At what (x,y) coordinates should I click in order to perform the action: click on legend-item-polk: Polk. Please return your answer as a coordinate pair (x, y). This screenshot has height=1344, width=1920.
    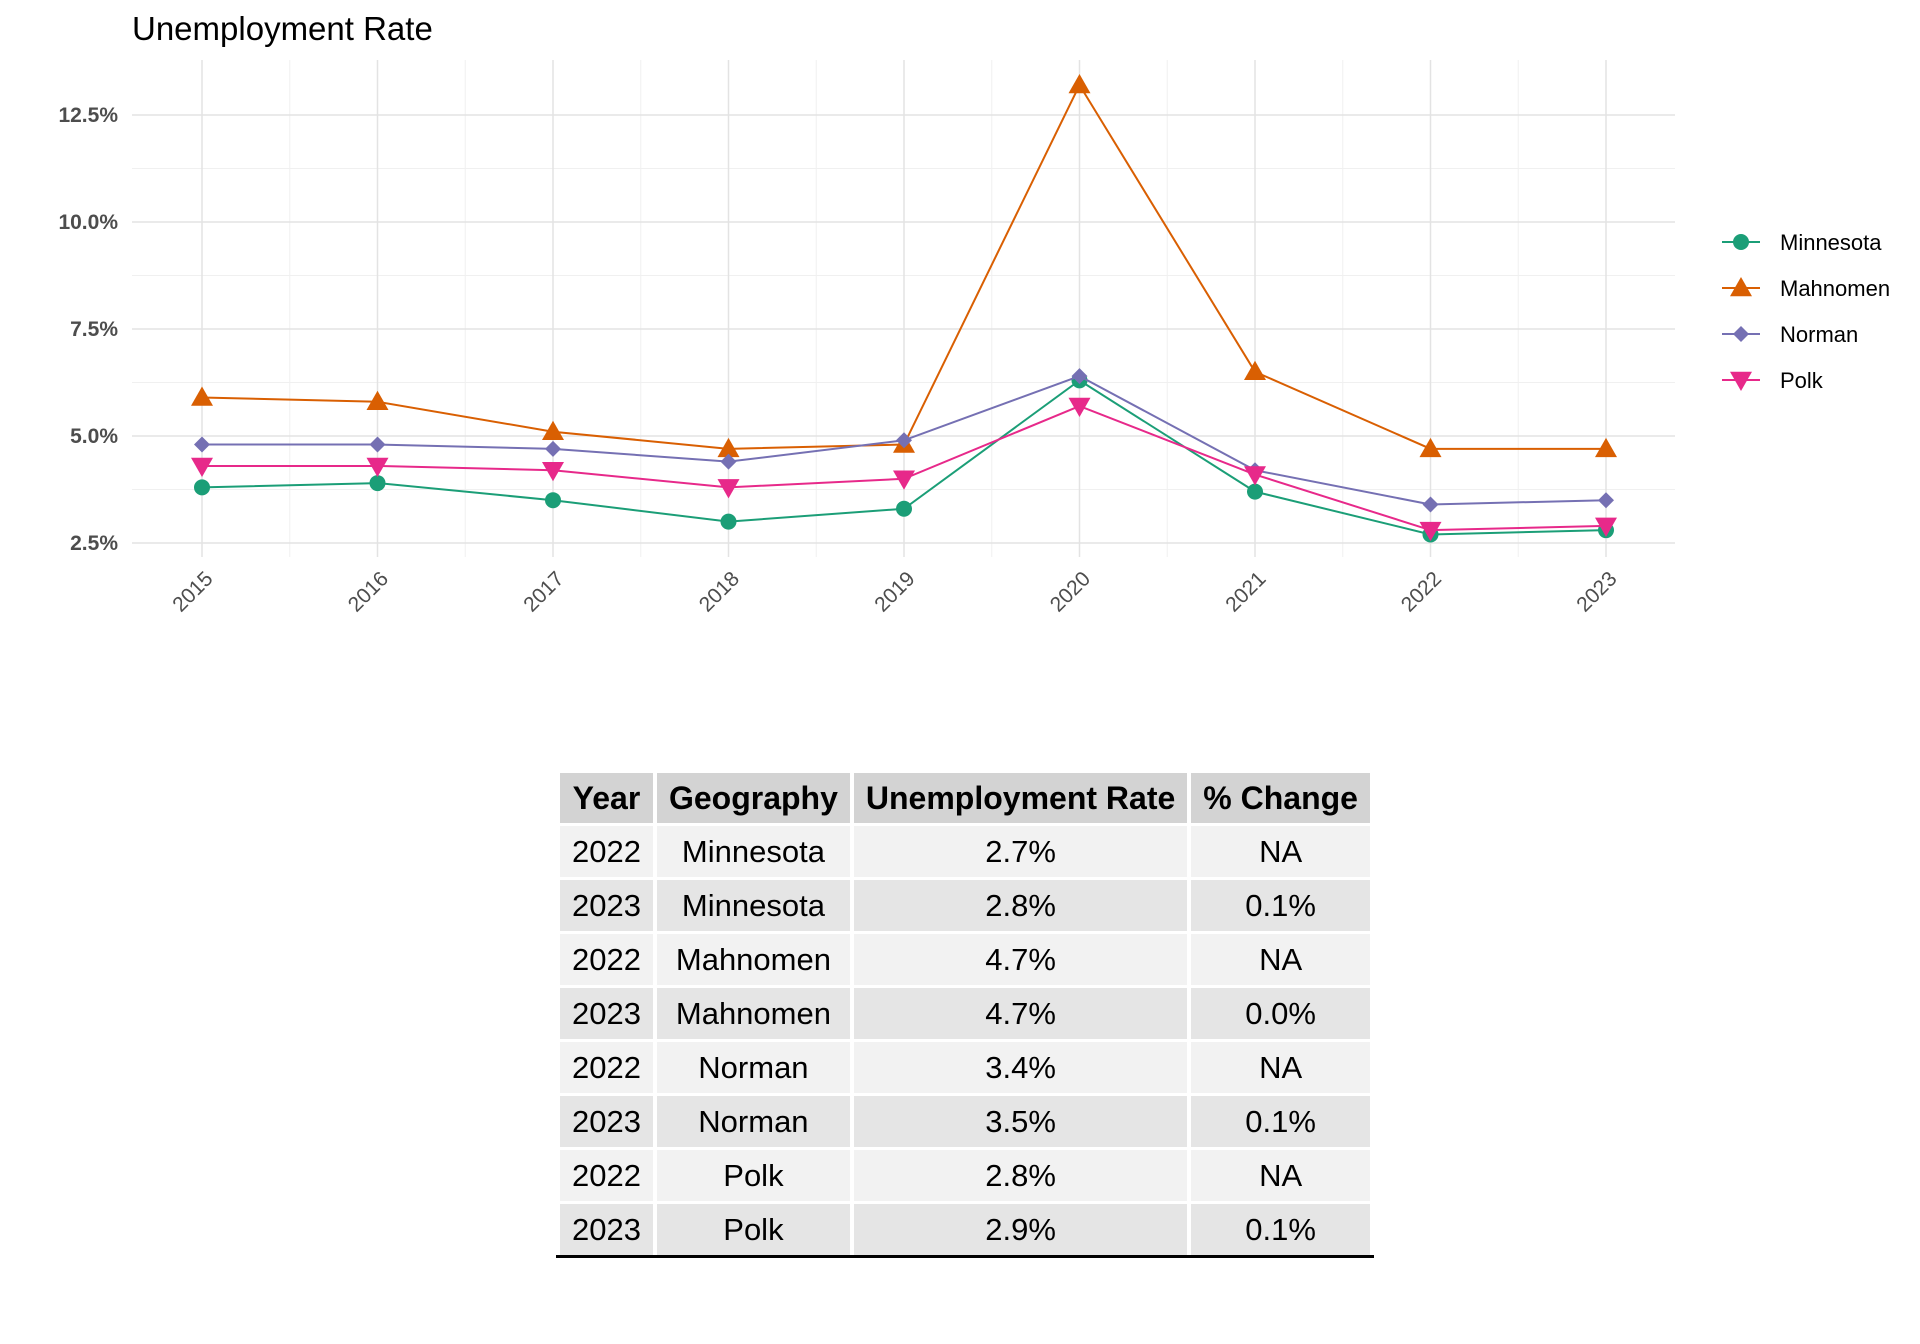
    Looking at the image, I should click on (1773, 380).